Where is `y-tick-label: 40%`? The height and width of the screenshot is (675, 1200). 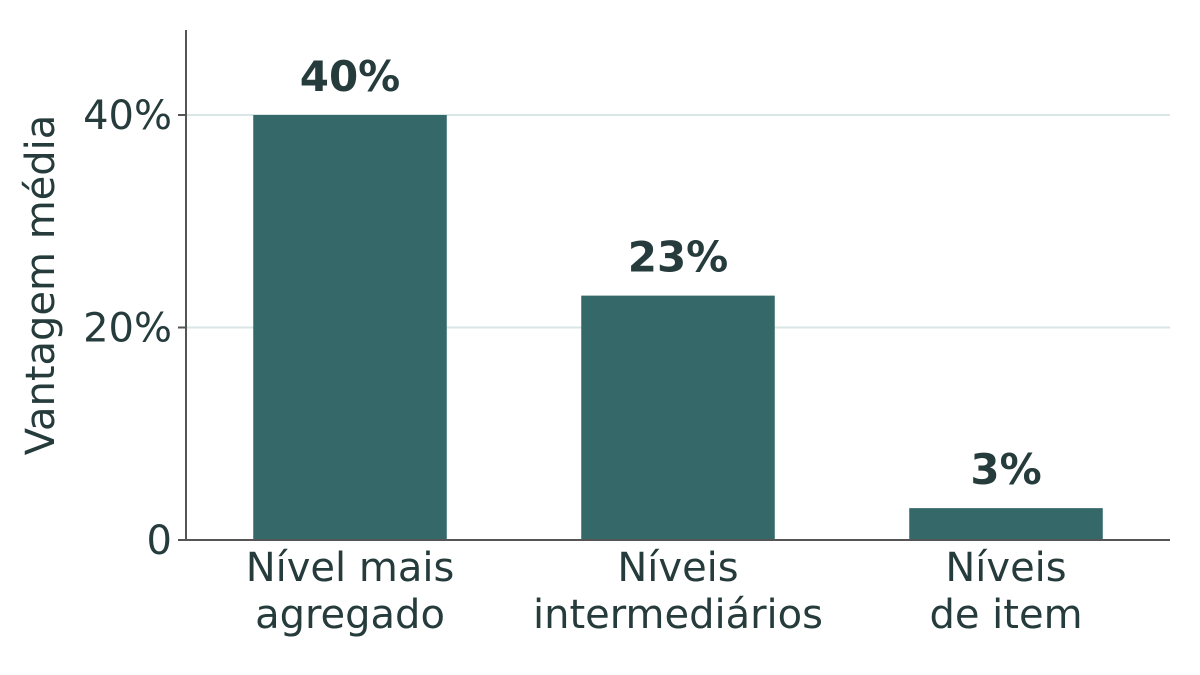
y-tick-label: 40% is located at coordinates (127, 116).